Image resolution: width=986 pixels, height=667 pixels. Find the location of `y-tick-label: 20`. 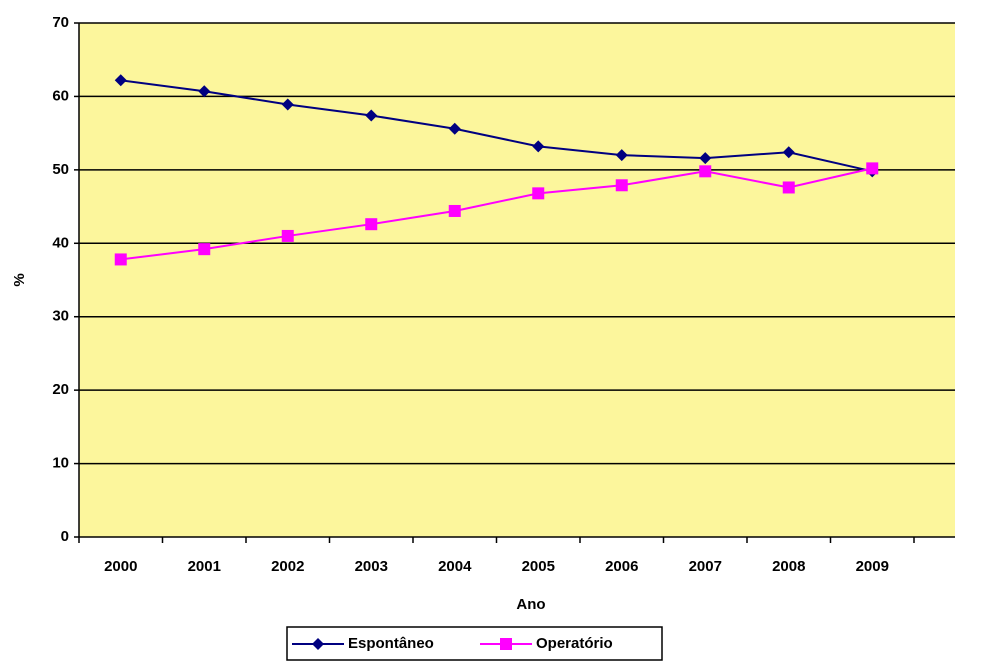

y-tick-label: 20 is located at coordinates (60, 389).